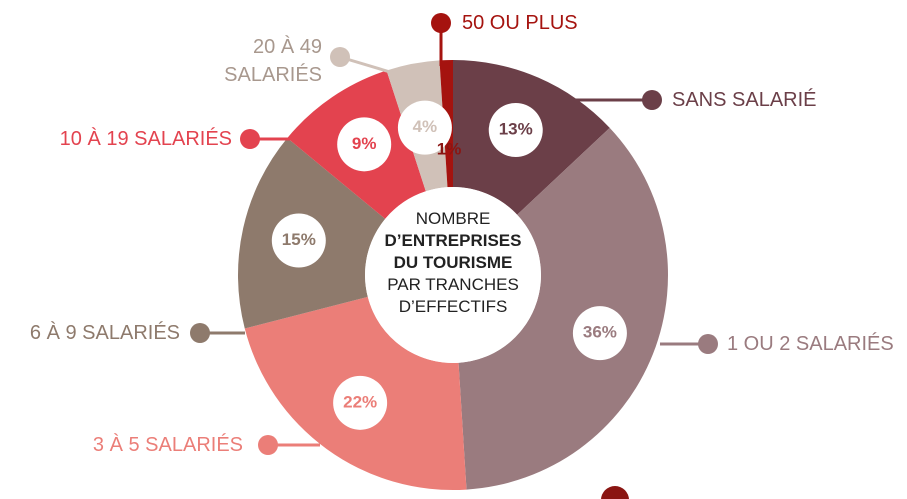 This screenshot has width=907, height=499. What do you see at coordinates (453, 240) in the screenshot?
I see `center-line: D’ENTREPRISES` at bounding box center [453, 240].